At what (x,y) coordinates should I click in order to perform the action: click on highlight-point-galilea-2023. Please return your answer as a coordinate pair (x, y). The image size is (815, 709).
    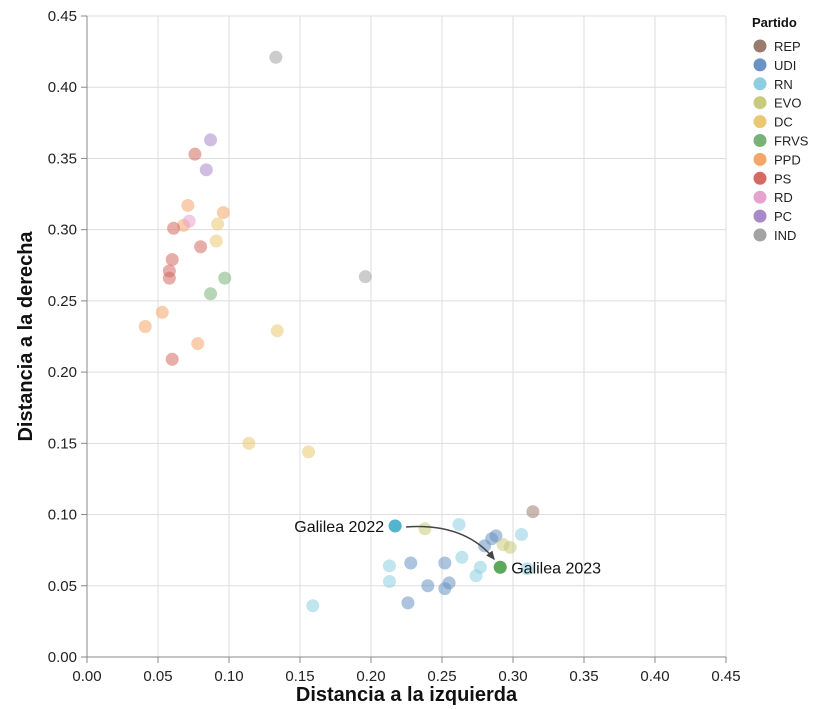
    Looking at the image, I should click on (500, 567).